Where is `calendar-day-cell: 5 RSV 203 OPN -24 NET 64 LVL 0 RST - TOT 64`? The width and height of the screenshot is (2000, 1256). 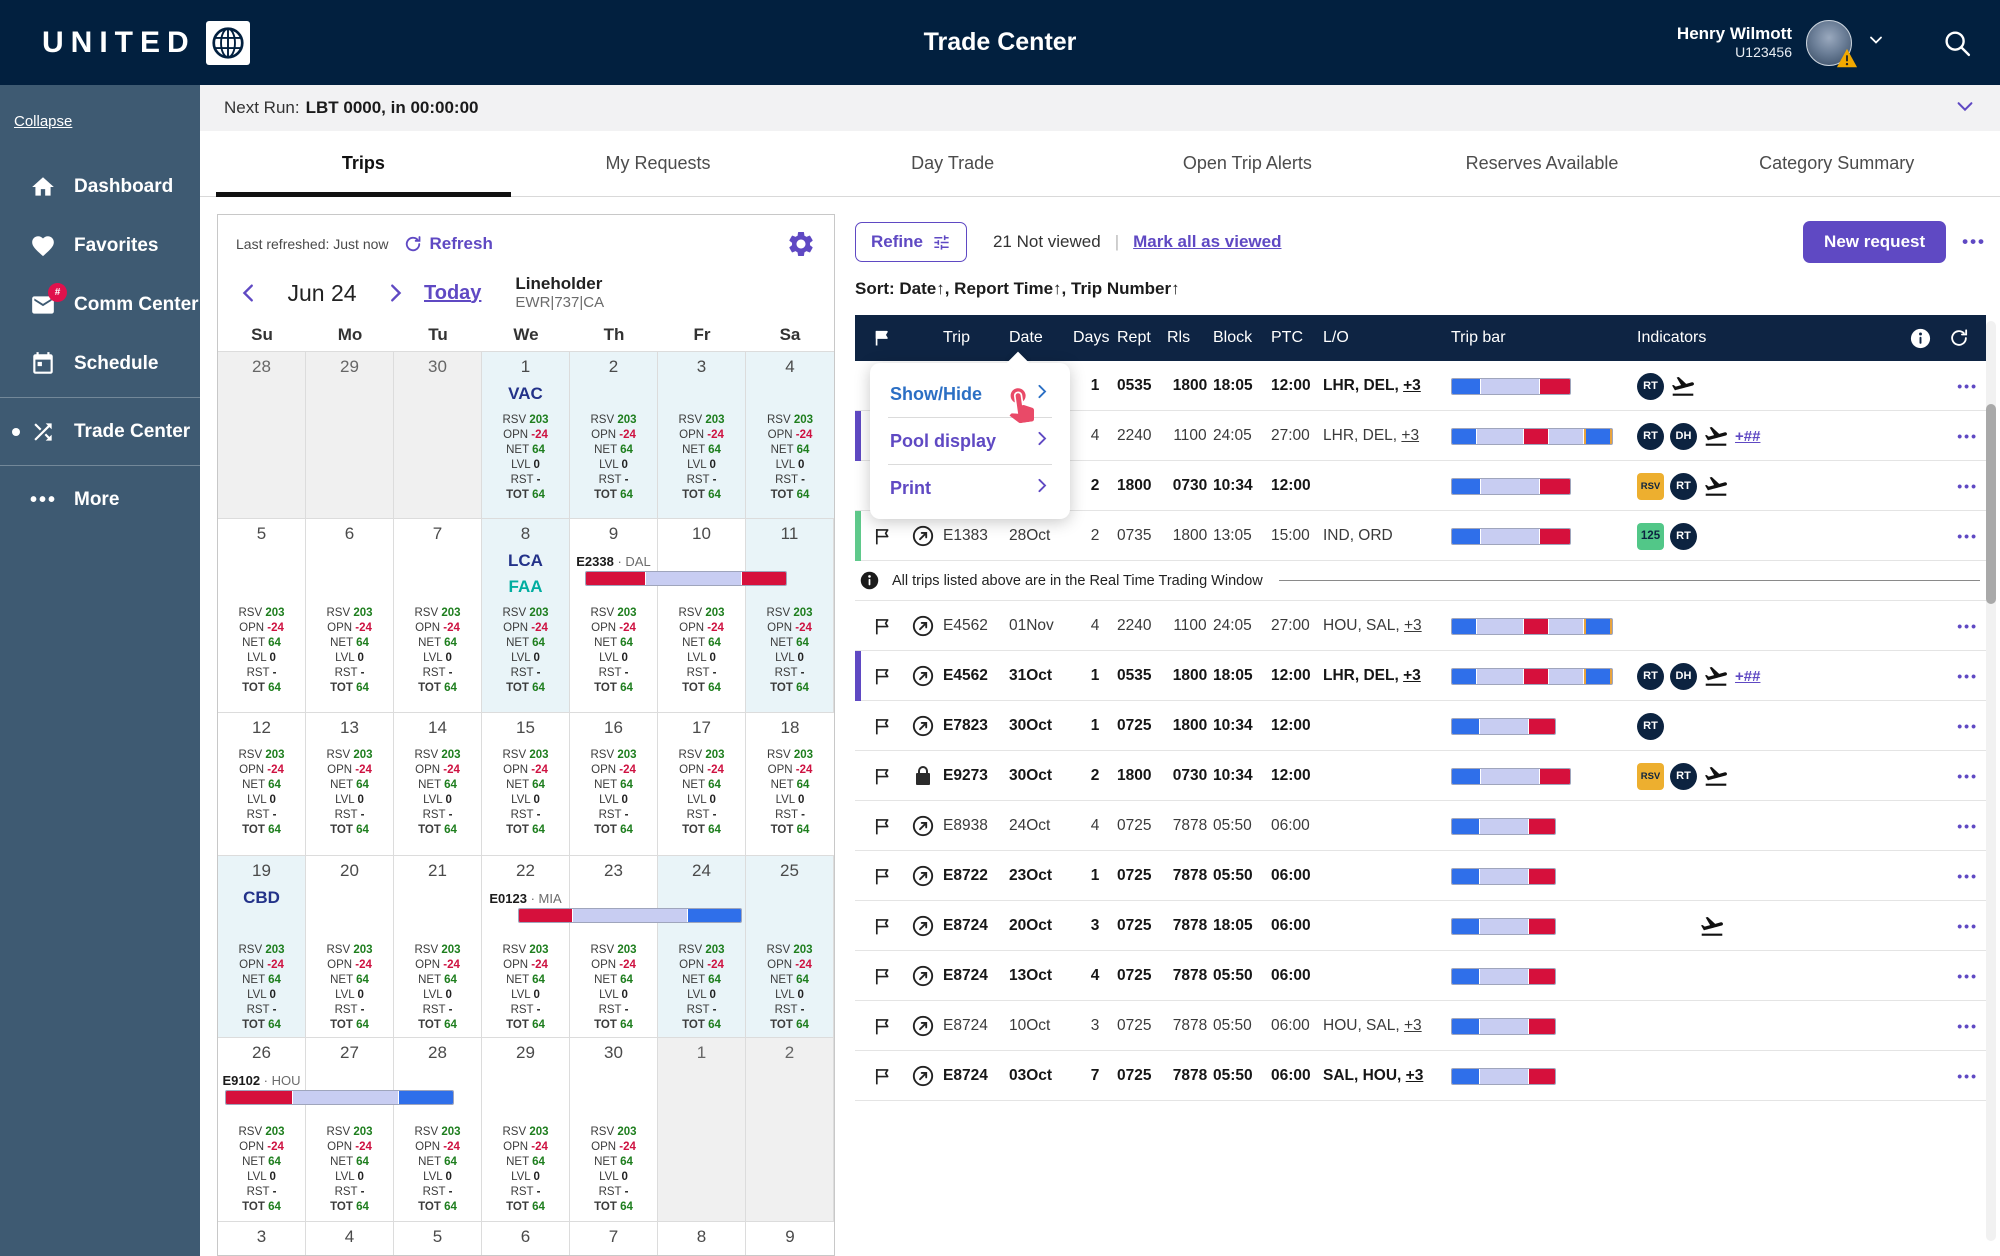 calendar-day-cell: 5 RSV 203 OPN -24 NET 64 LVL 0 RST - TOT 64 is located at coordinates (262, 615).